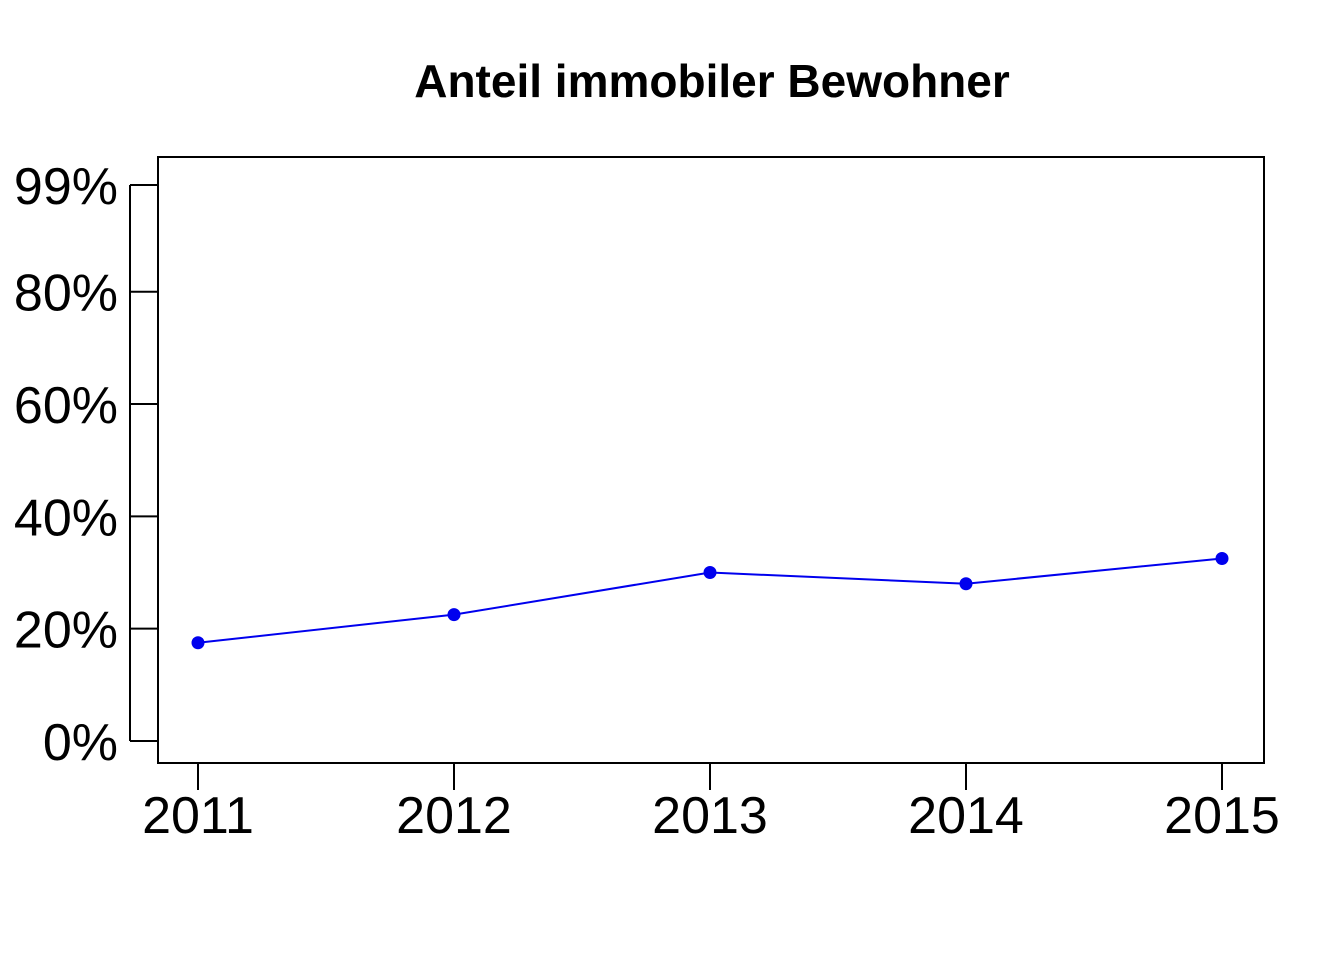  What do you see at coordinates (66, 187) in the screenshot?
I see `y-tick-label: 99%` at bounding box center [66, 187].